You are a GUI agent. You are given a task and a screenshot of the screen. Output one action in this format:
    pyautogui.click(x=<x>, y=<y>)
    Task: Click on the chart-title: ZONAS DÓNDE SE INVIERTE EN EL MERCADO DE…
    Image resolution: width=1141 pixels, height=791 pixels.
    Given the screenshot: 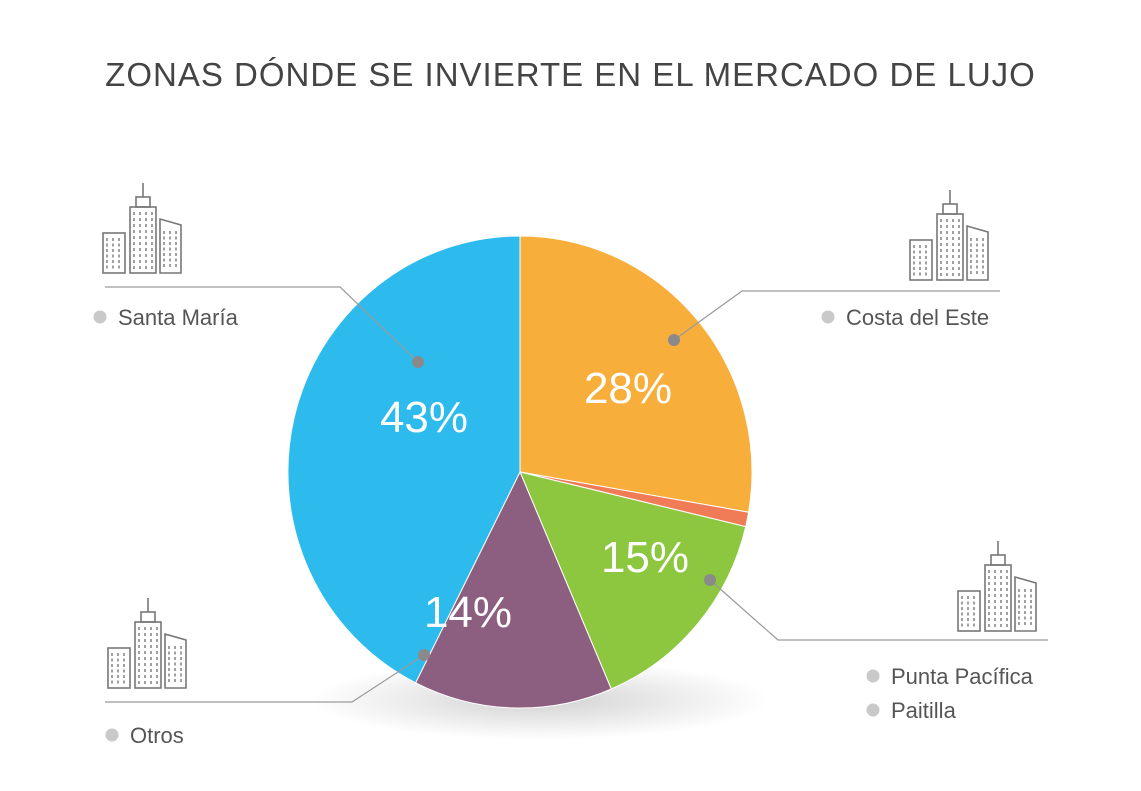 What is the action you would take?
    pyautogui.click(x=570, y=74)
    